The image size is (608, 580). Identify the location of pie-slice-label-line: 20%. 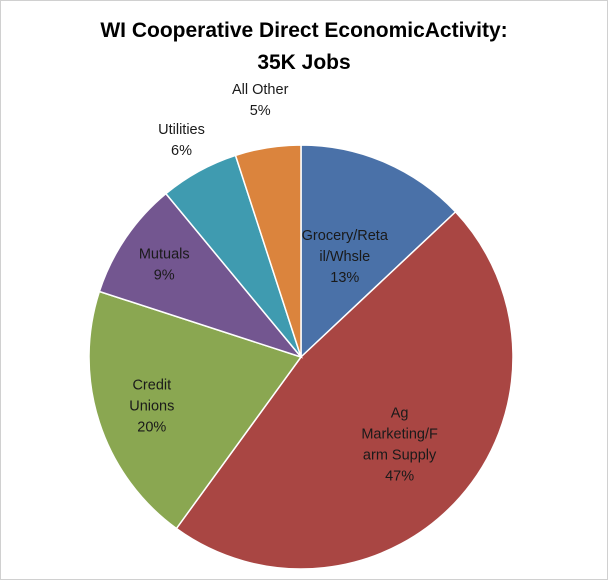
(151, 427).